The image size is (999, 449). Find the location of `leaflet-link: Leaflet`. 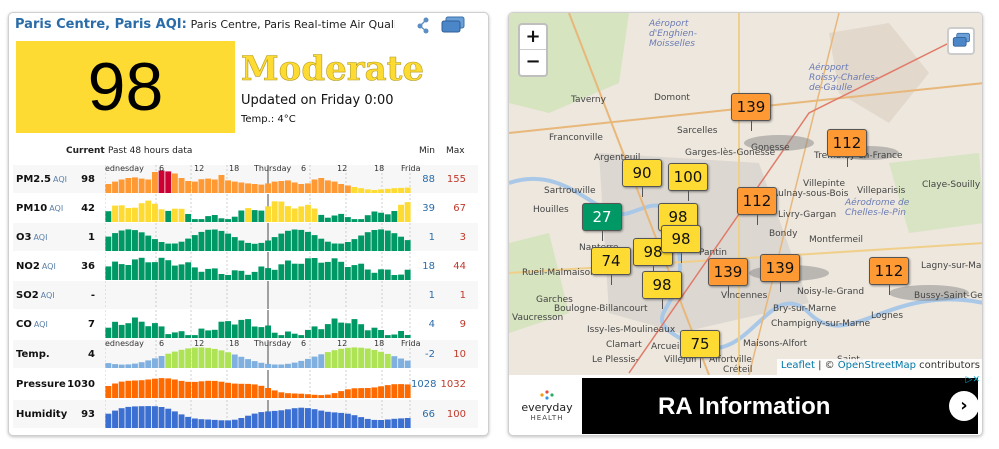

leaflet-link: Leaflet is located at coordinates (797, 365).